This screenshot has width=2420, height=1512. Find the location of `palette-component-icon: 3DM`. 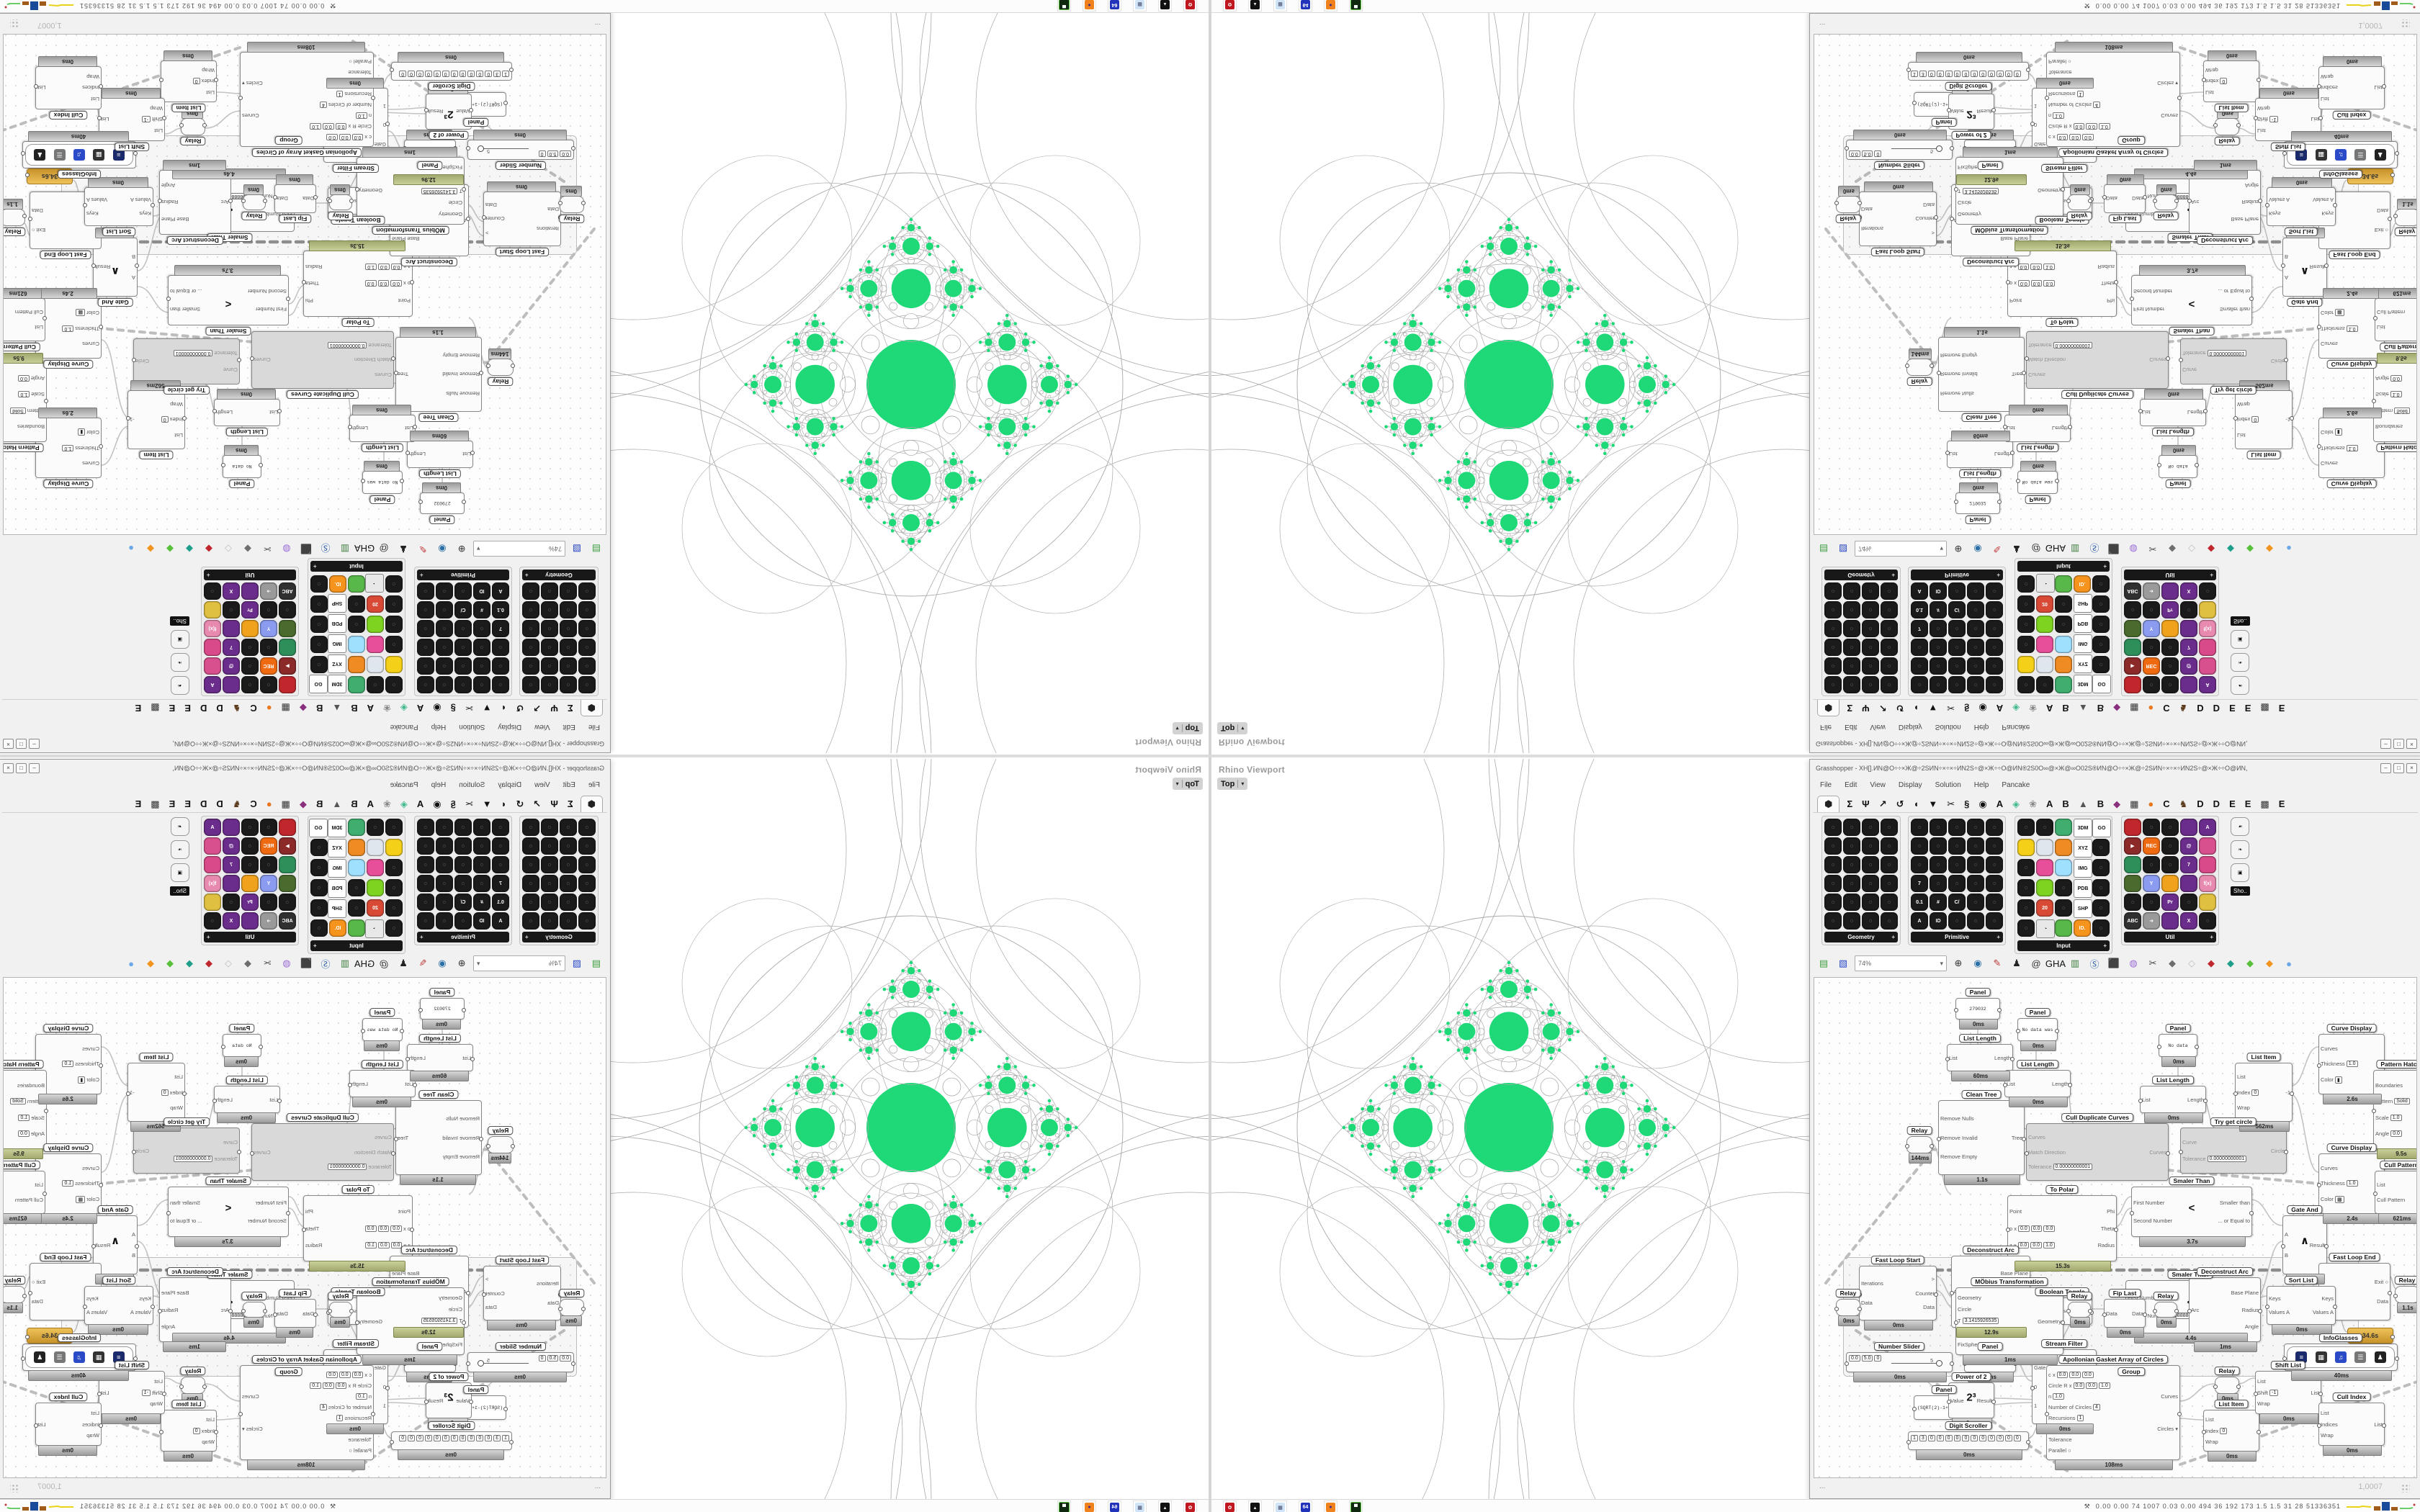

palette-component-icon: 3DM is located at coordinates (337, 828).